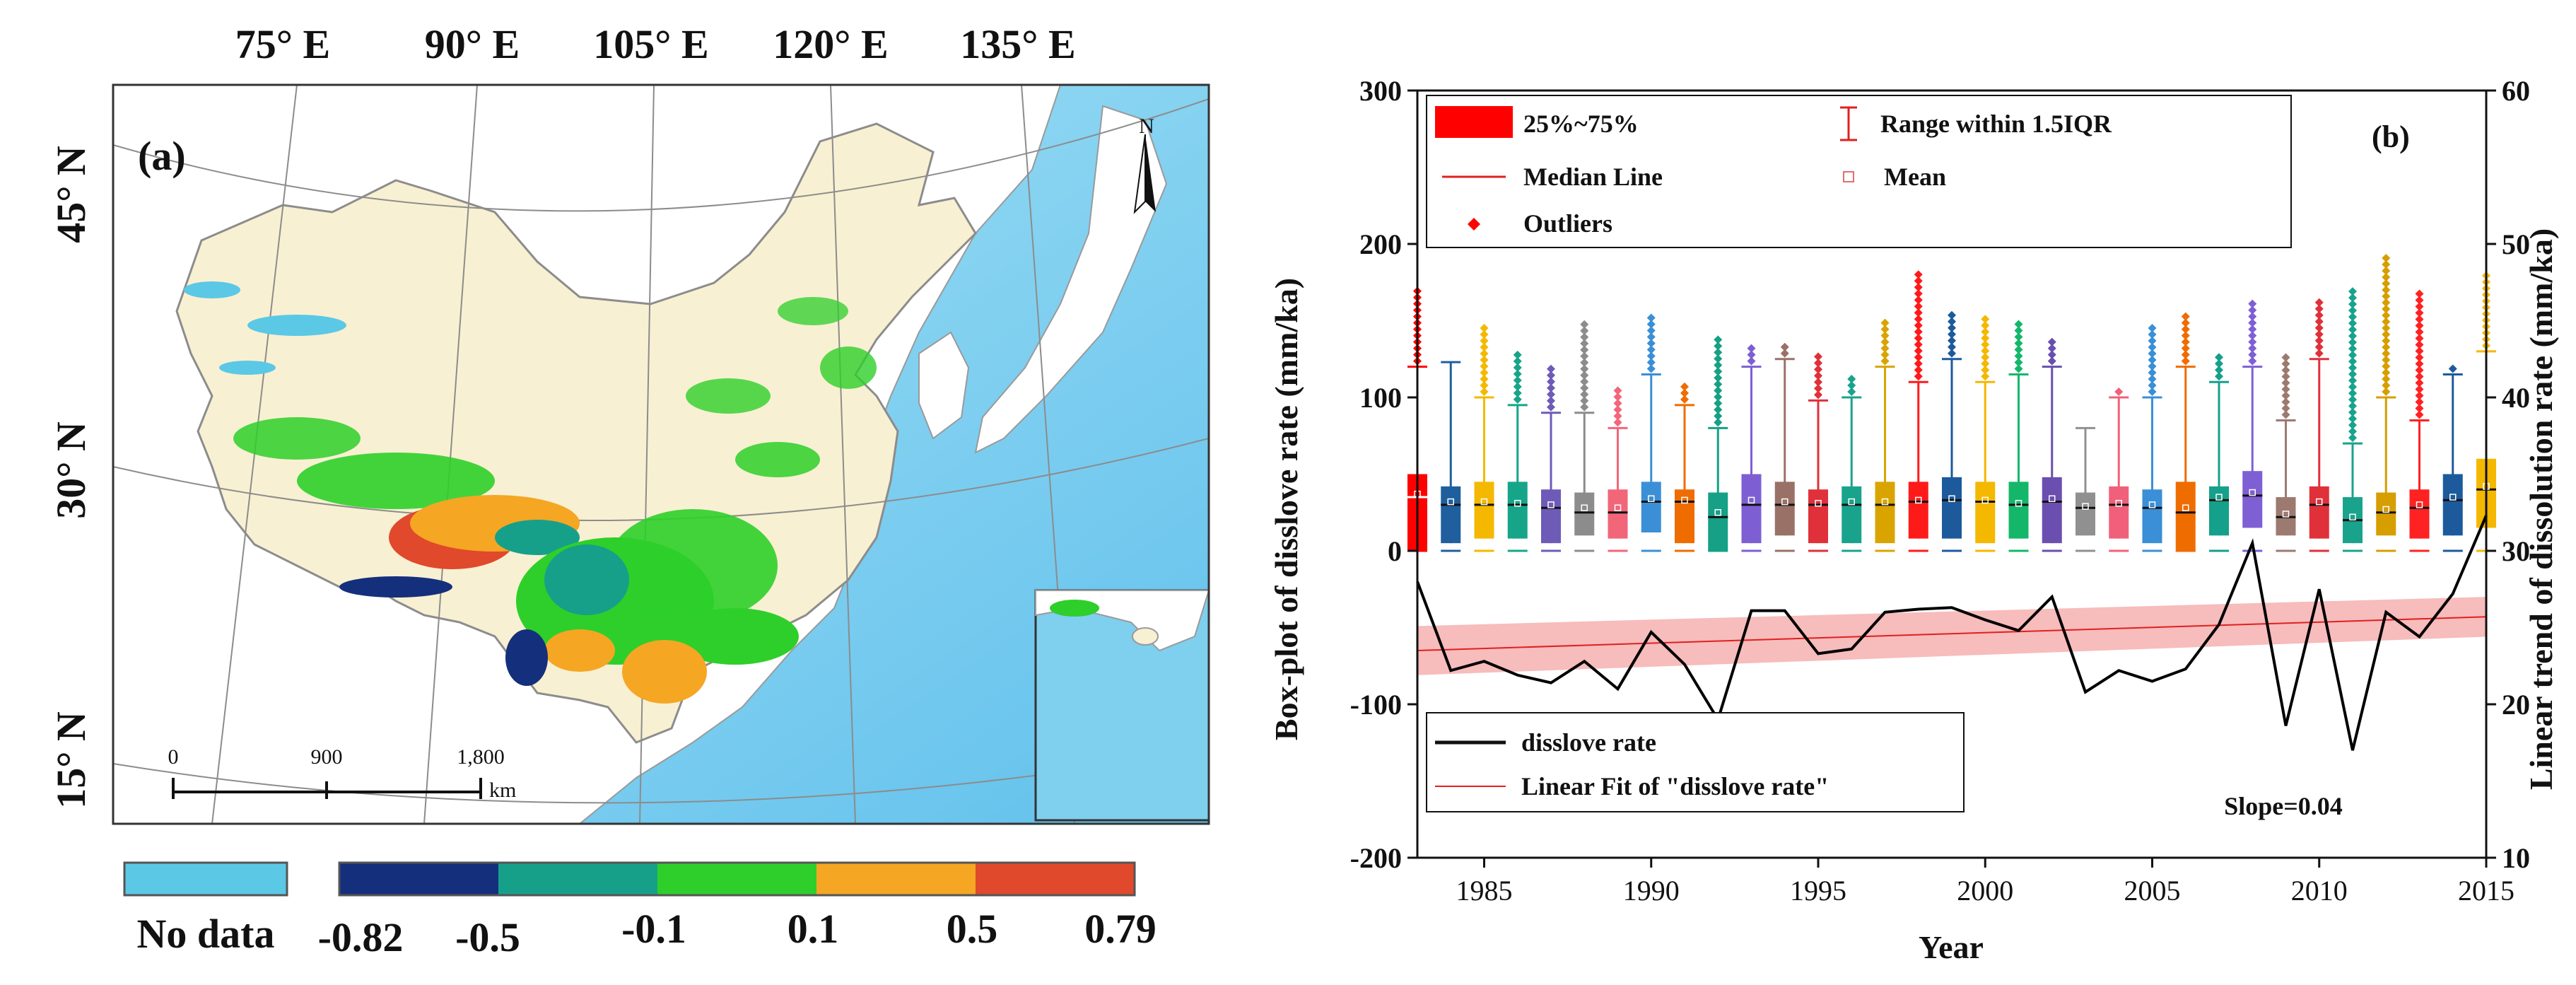  Describe the element at coordinates (1684, 516) in the screenshot. I see `box-iqr-1991` at that location.